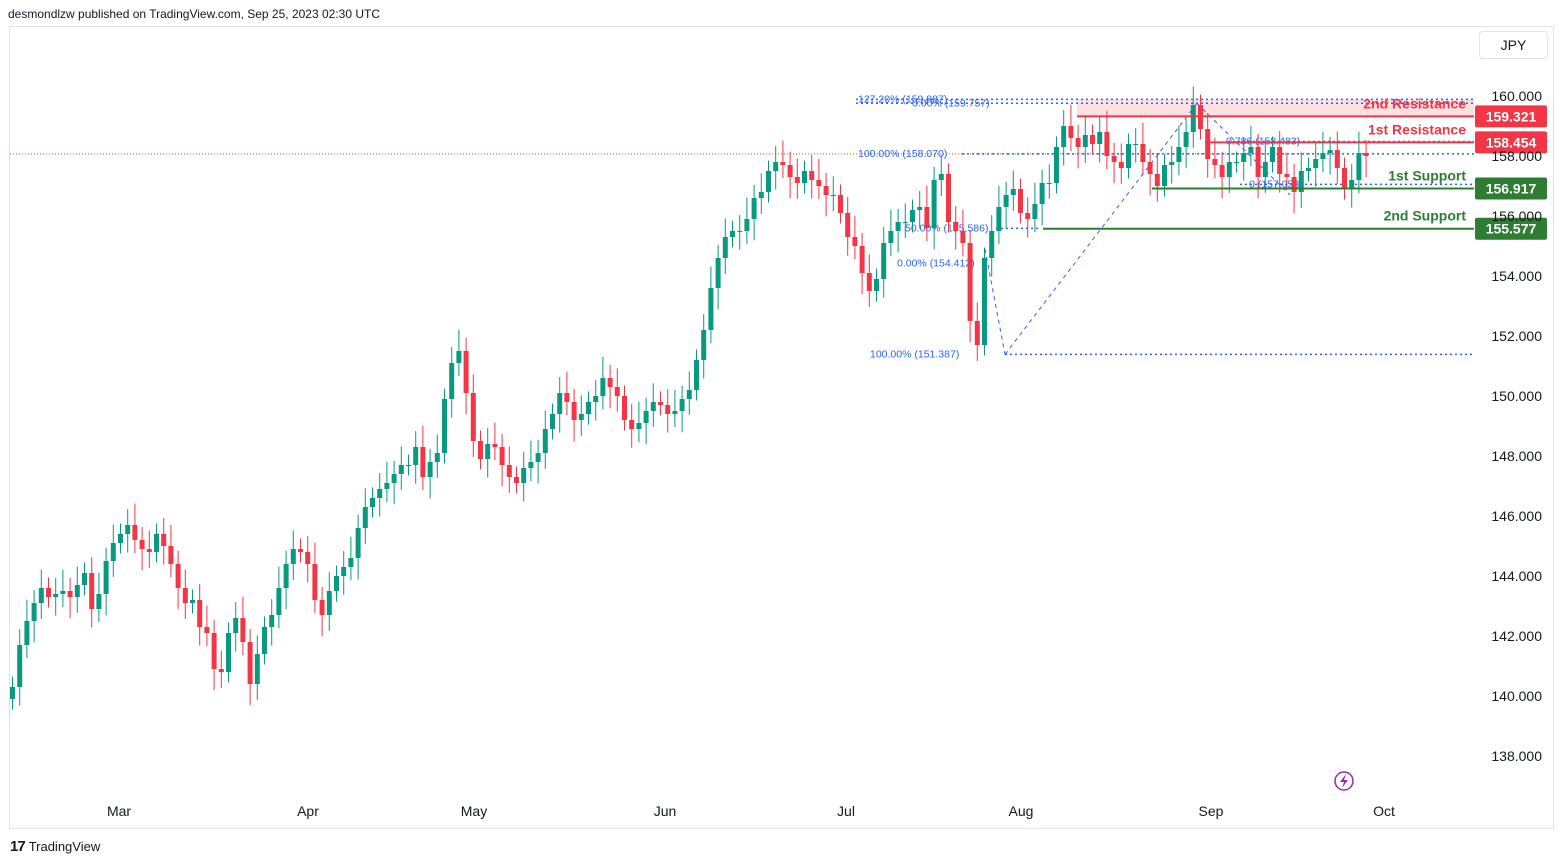 Image resolution: width=1563 pixels, height=865 pixels. I want to click on level-price-label: 158.454, so click(1511, 142).